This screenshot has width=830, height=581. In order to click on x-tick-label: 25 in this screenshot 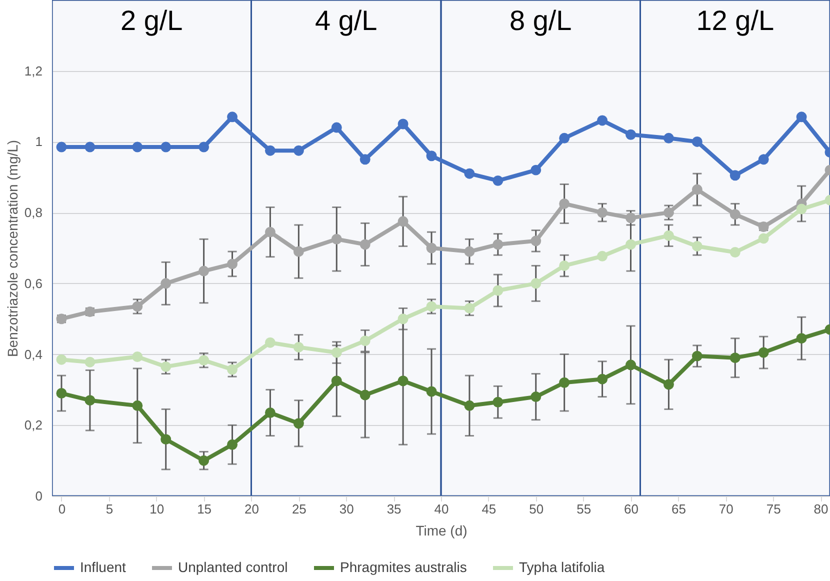, I will do `click(299, 509)`.